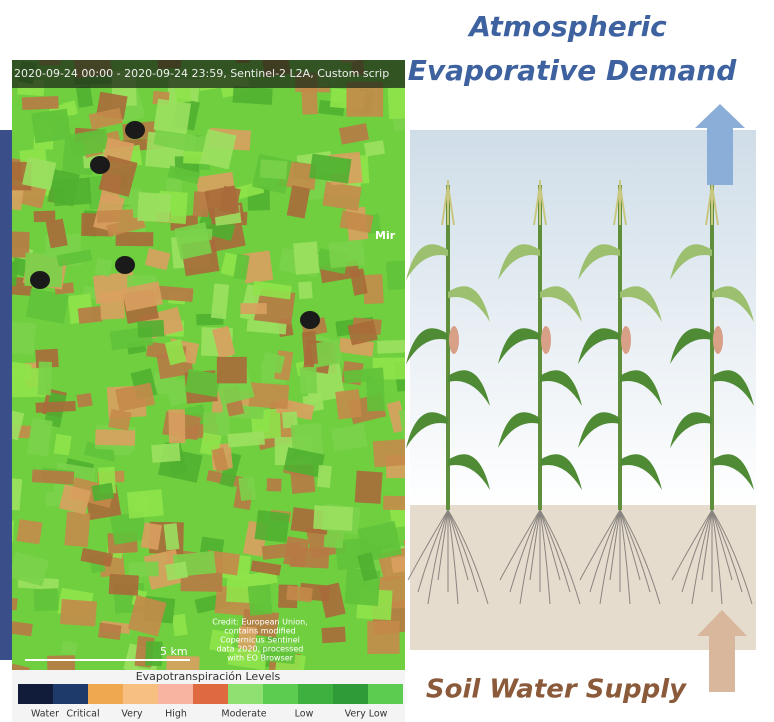  I want to click on legend-label: Critical, so click(82, 714).